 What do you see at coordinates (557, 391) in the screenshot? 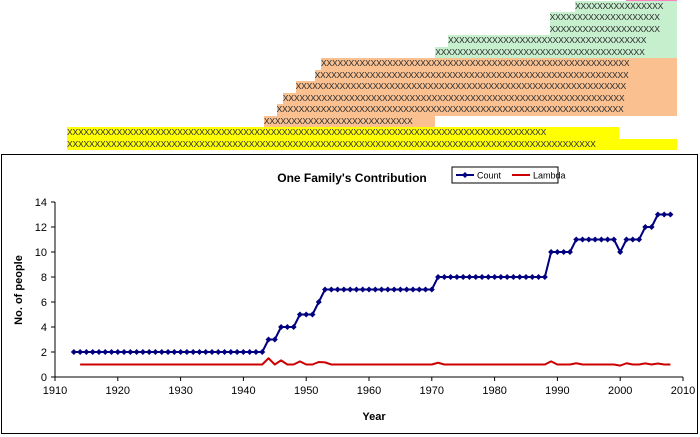
I see `x-tick-label: 1990` at bounding box center [557, 391].